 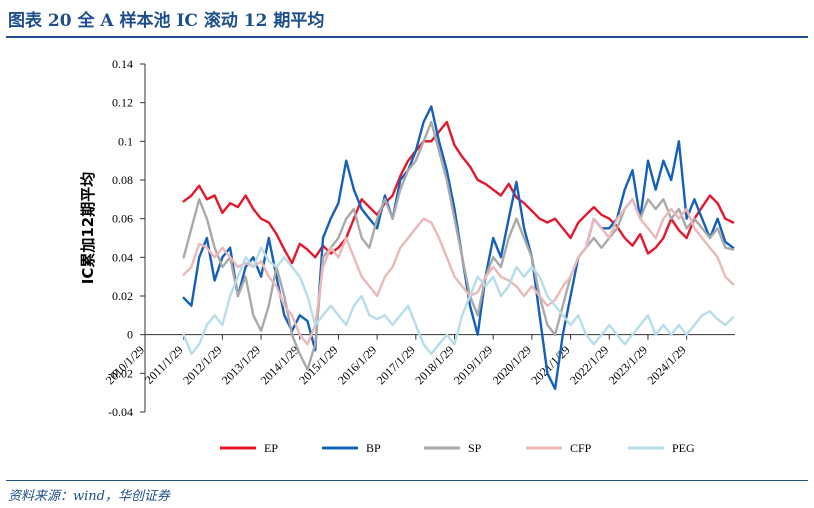 I want to click on footer-divider, so click(x=407, y=480).